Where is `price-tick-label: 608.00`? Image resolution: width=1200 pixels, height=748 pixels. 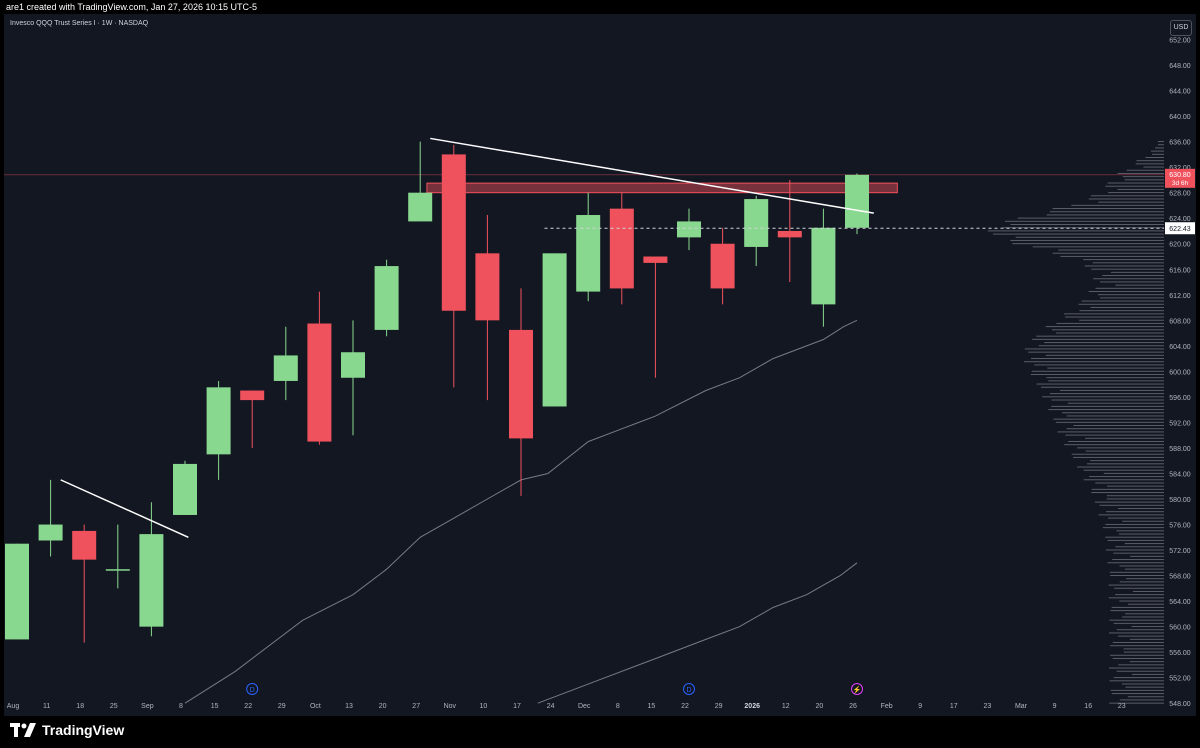 price-tick-label: 608.00 is located at coordinates (1180, 321).